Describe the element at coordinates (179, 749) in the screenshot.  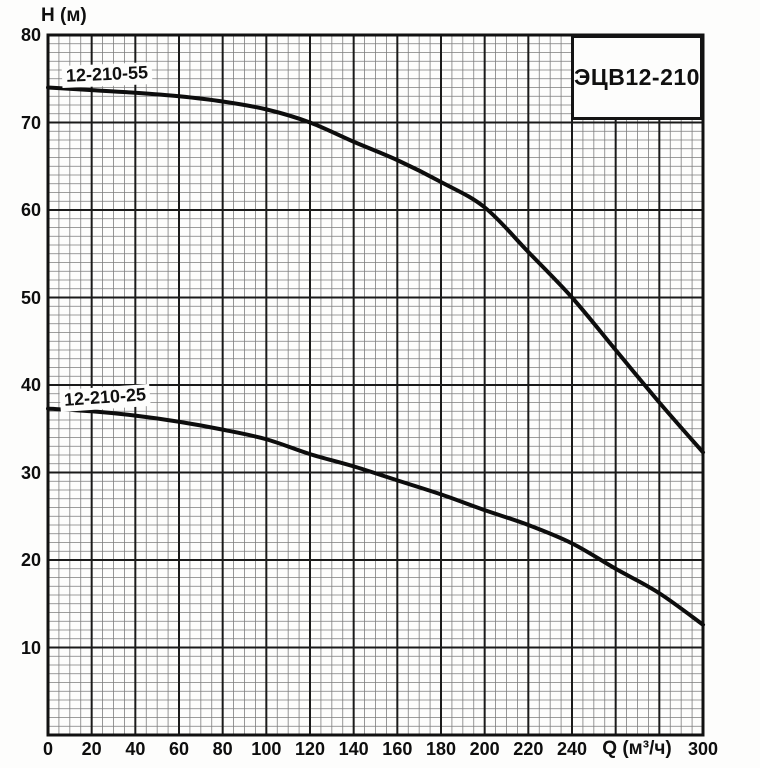
I see `x-tick-label: 60` at that location.